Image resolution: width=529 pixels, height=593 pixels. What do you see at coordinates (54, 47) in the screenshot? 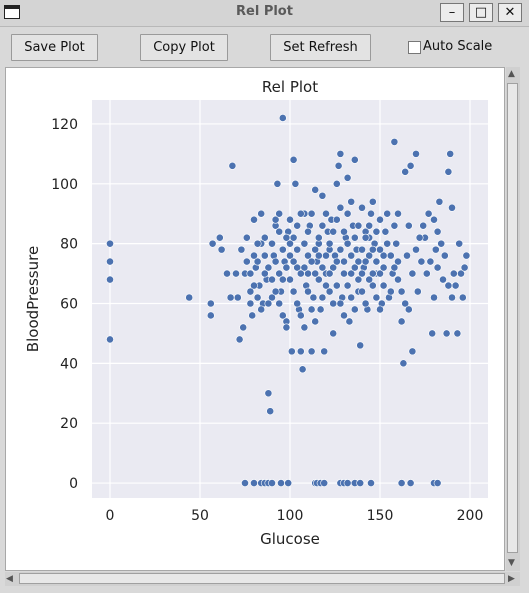
I see `save-plot-button: Save Plot` at bounding box center [54, 47].